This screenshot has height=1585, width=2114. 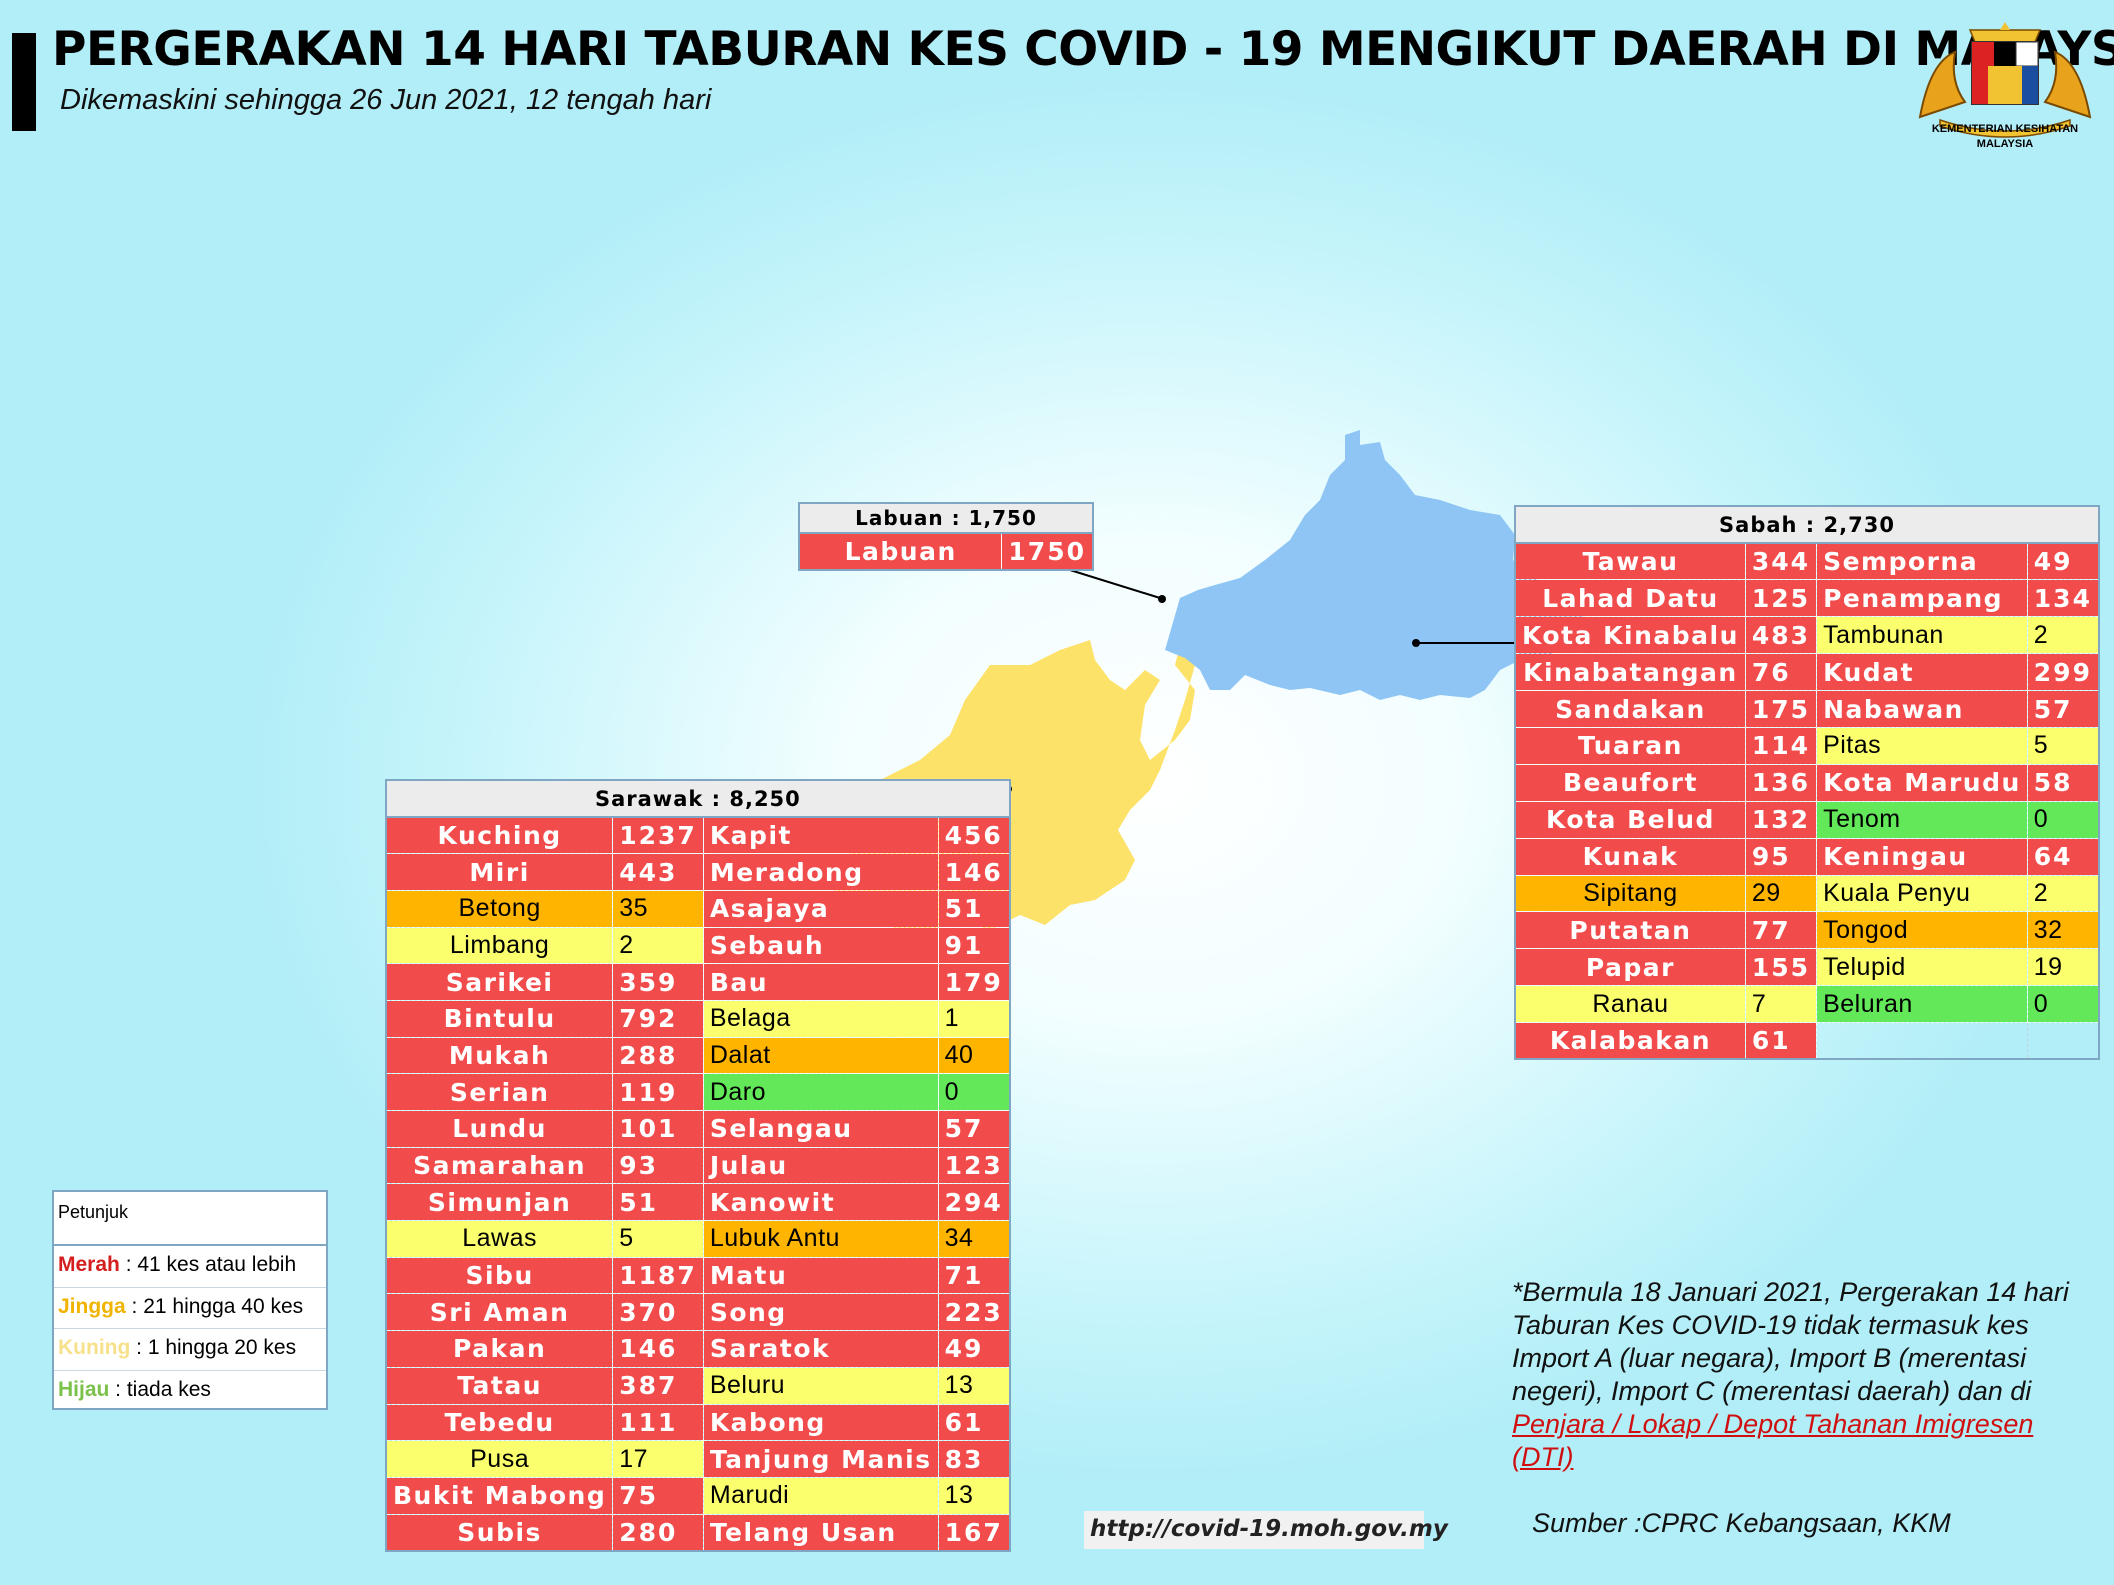 What do you see at coordinates (1781, 1004) in the screenshot?
I see `case-count: 7` at bounding box center [1781, 1004].